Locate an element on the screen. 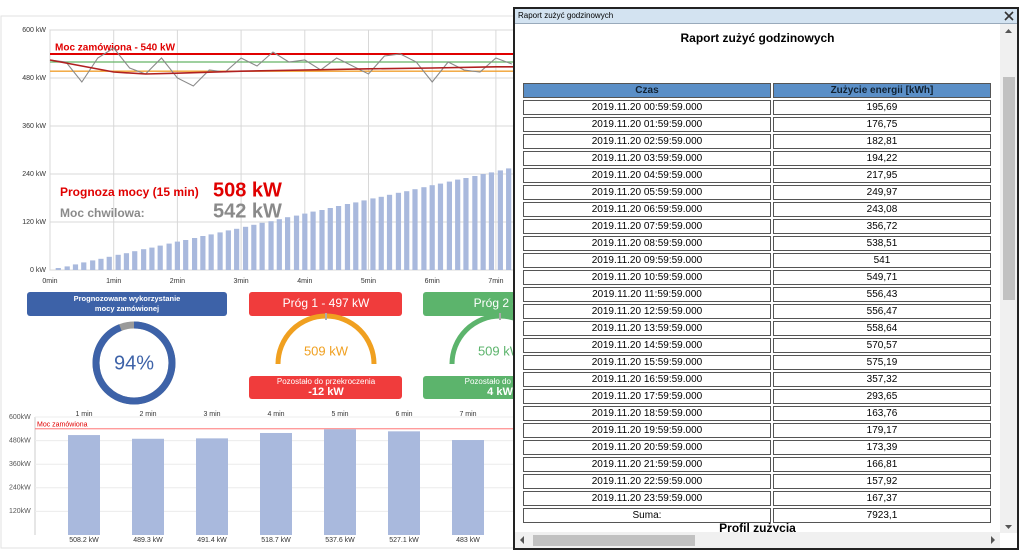 The height and width of the screenshot is (555, 1021). table-row: 2019.11.20 14:59:59.000 570,57 is located at coordinates (757, 345).